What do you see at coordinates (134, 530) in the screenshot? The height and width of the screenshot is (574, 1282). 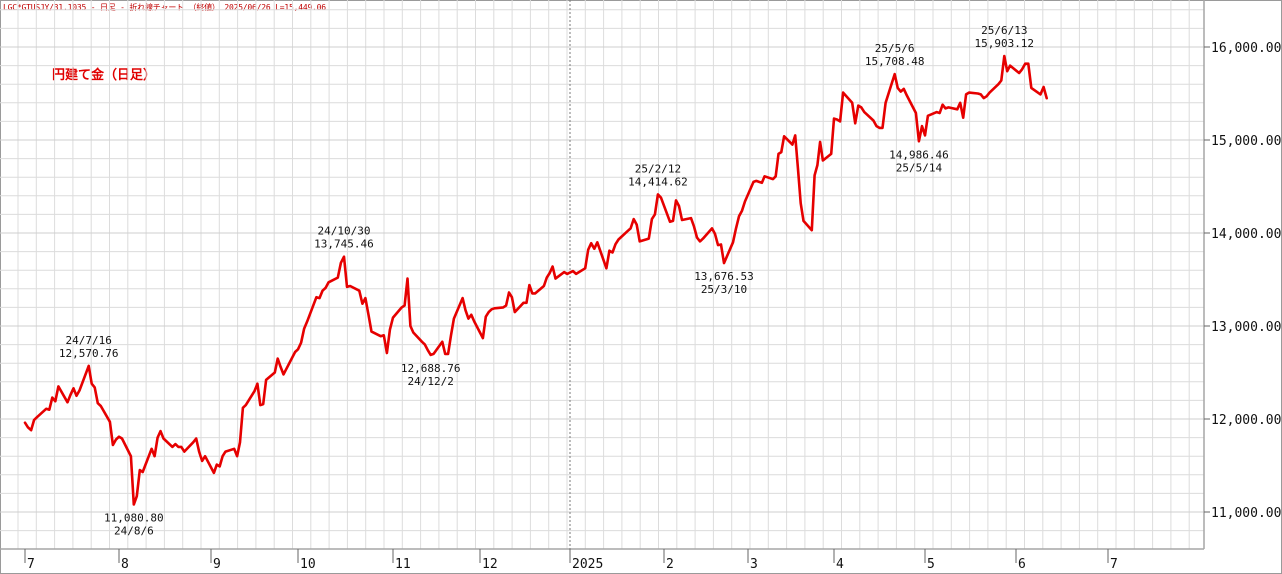 I see `annotation-label: 24/8/6` at bounding box center [134, 530].